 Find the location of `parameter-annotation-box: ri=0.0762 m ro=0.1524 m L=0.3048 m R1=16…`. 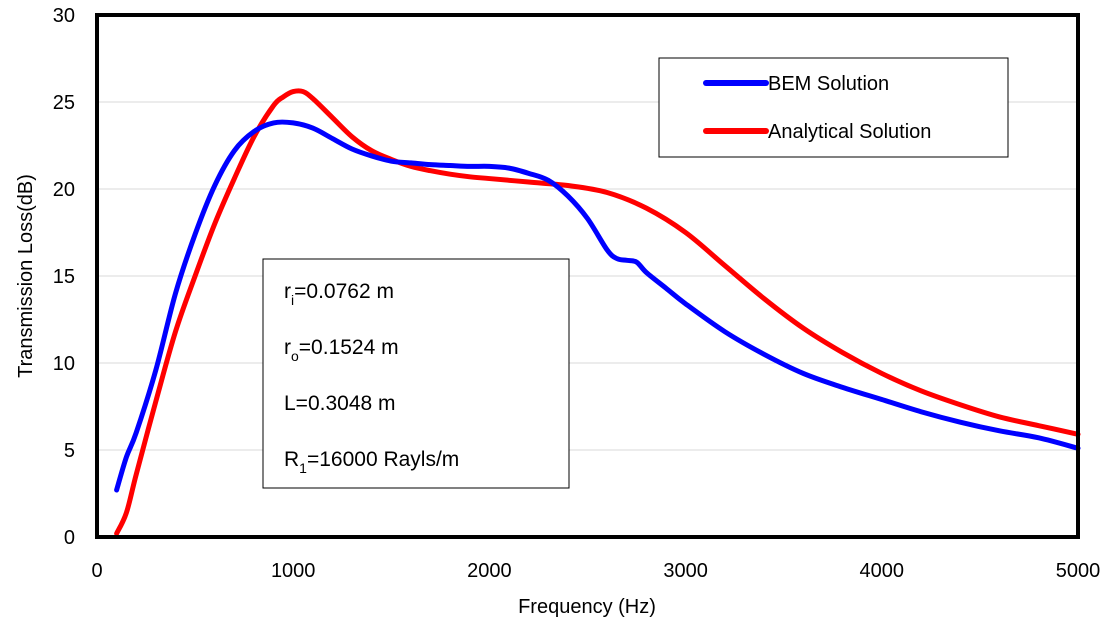

parameter-annotation-box: ri=0.0762 m ro=0.1524 m L=0.3048 m R1=16… is located at coordinates (416, 373).